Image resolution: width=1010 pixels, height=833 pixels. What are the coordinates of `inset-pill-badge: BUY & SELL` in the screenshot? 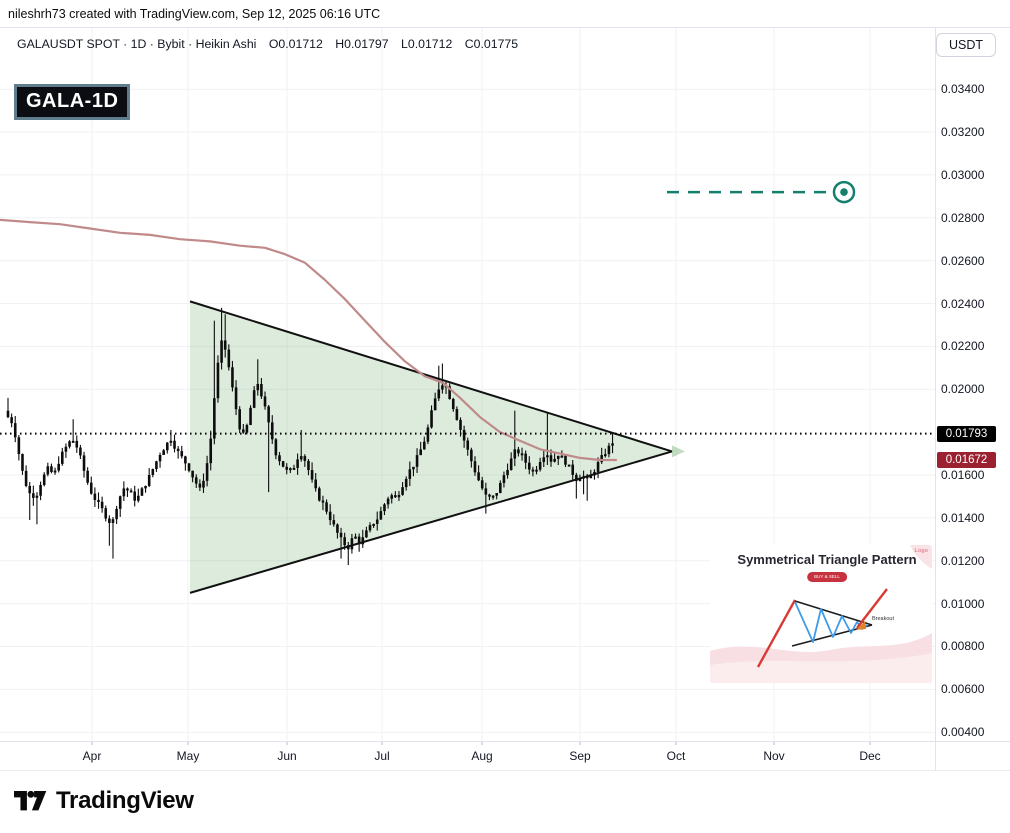 It's located at (827, 577).